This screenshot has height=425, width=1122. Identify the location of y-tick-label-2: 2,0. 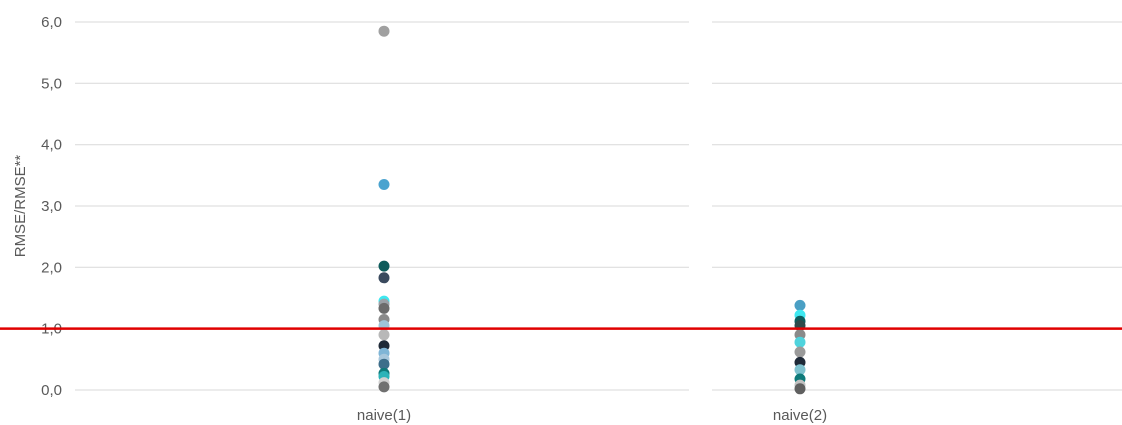
(51, 267).